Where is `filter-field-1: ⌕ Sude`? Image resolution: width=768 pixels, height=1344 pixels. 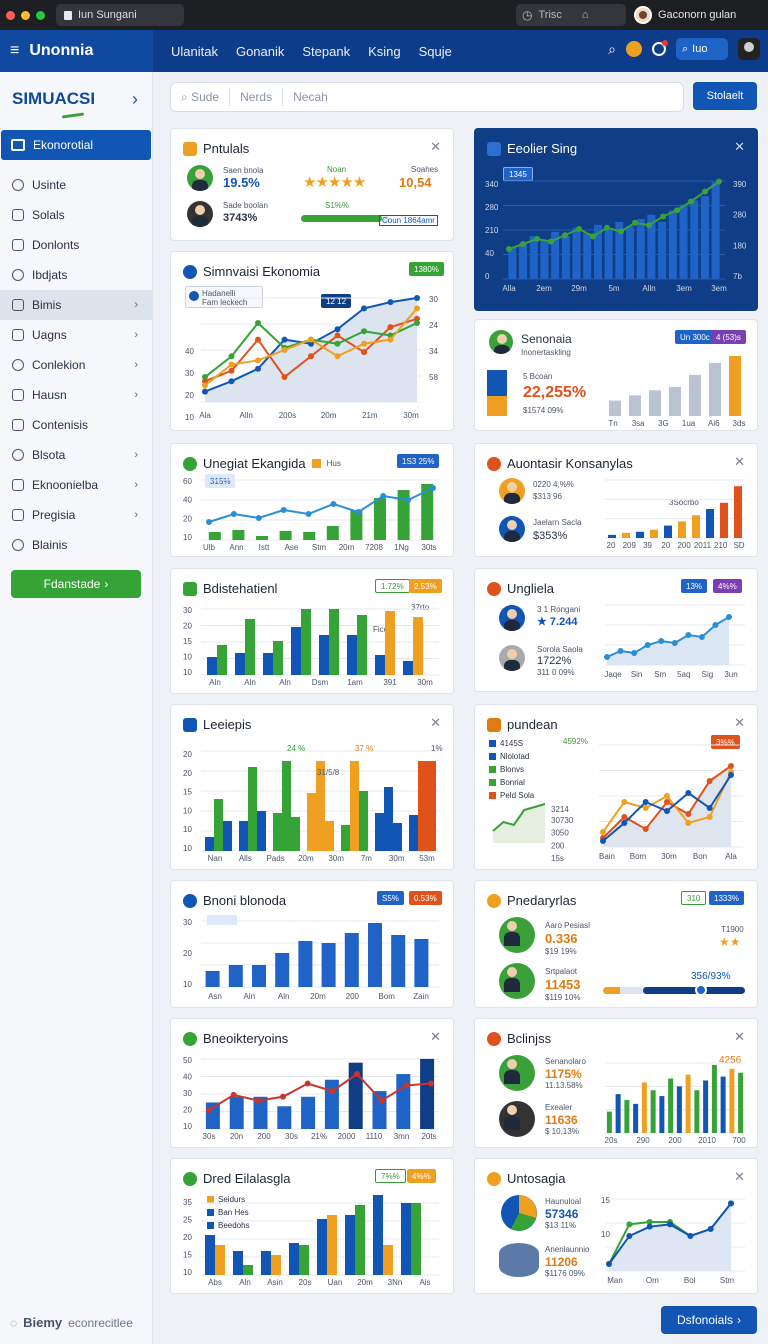 filter-field-1: ⌕ Sude is located at coordinates (201, 97).